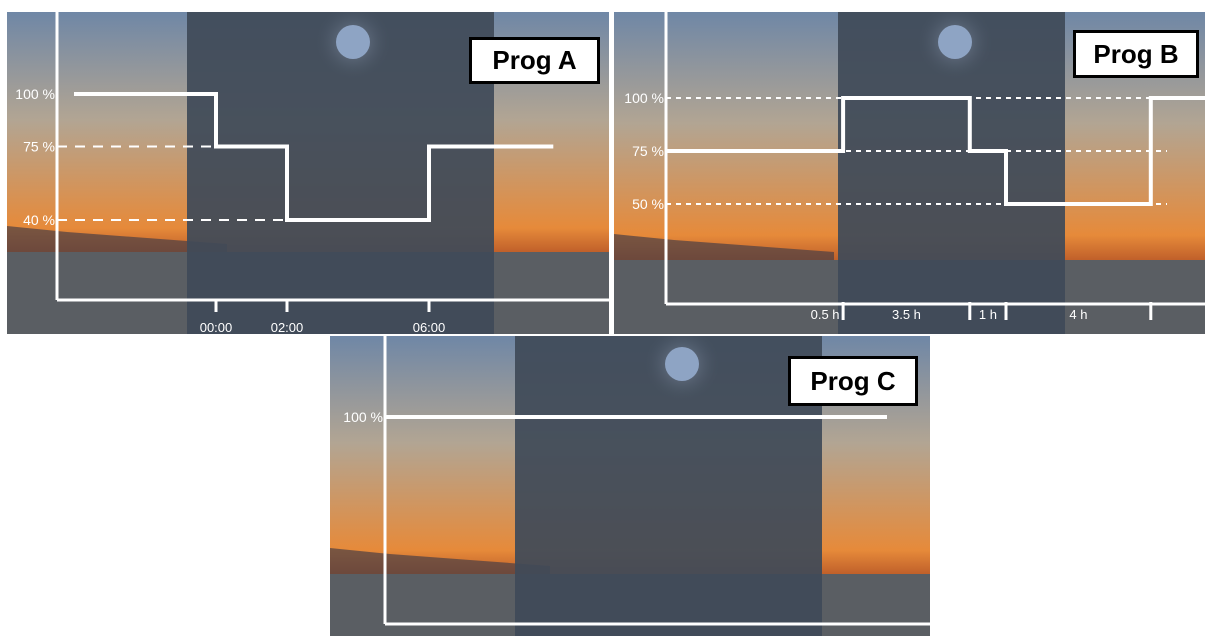 Image resolution: width=1206 pixels, height=636 pixels. Describe the element at coordinates (1136, 54) in the screenshot. I see `prog-b-title: Prog B` at that location.